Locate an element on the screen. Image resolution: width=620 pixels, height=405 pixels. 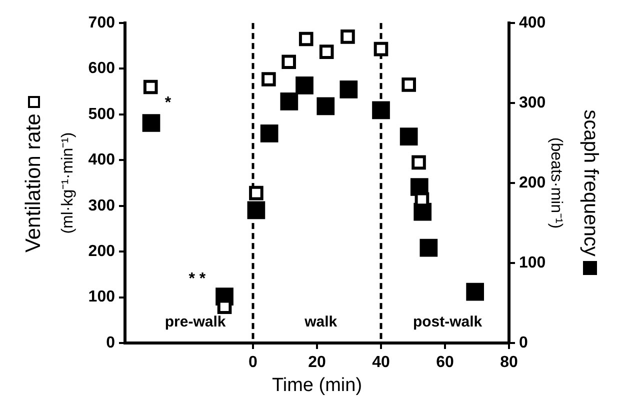
y2-axis-title: scaph frequency (beats·min⁻¹) is located at coordinates (575, 183).